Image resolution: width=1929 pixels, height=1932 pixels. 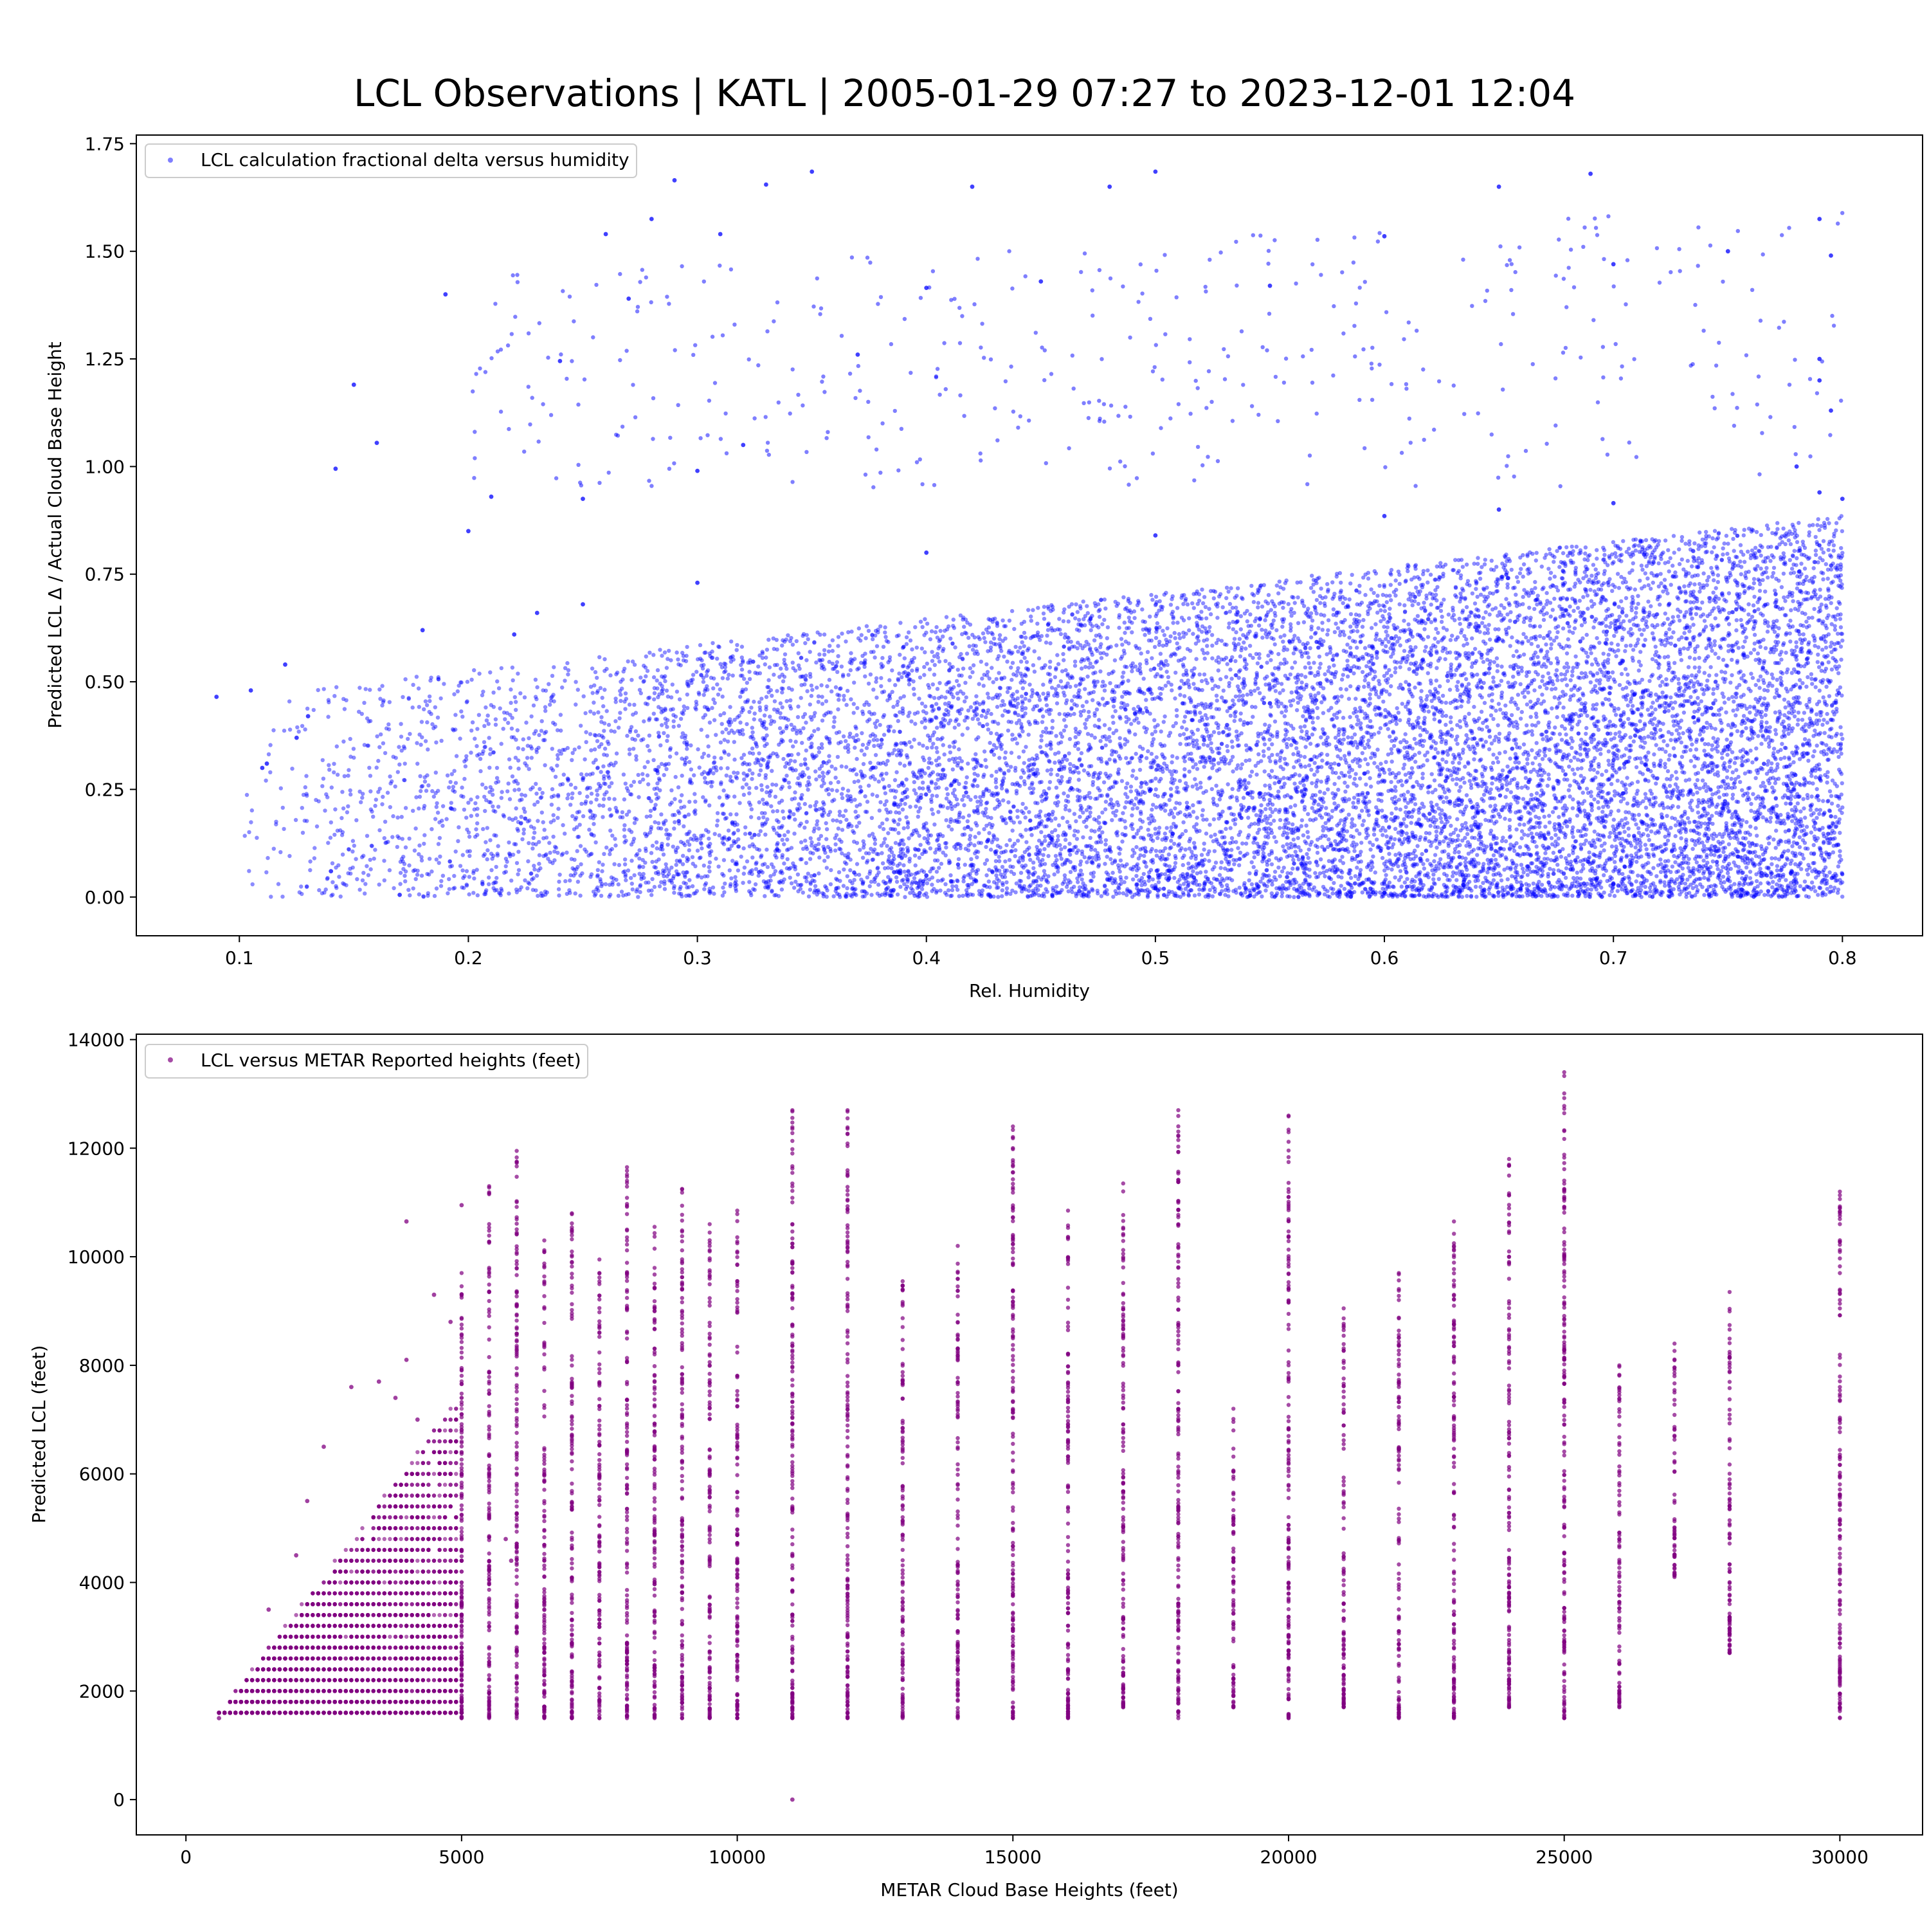 I want to click on chart-top-xlabel: Rel. Humidity, so click(x=1029, y=991).